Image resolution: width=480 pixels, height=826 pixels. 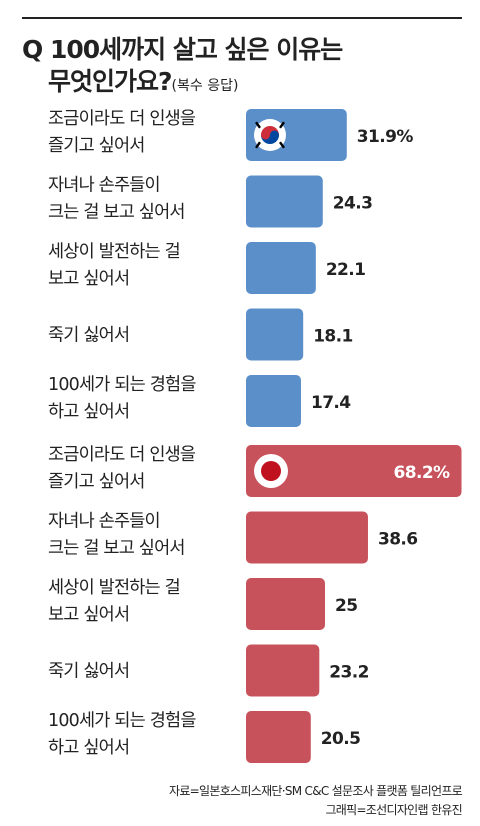 I want to click on value-label: 24.3, so click(x=353, y=204).